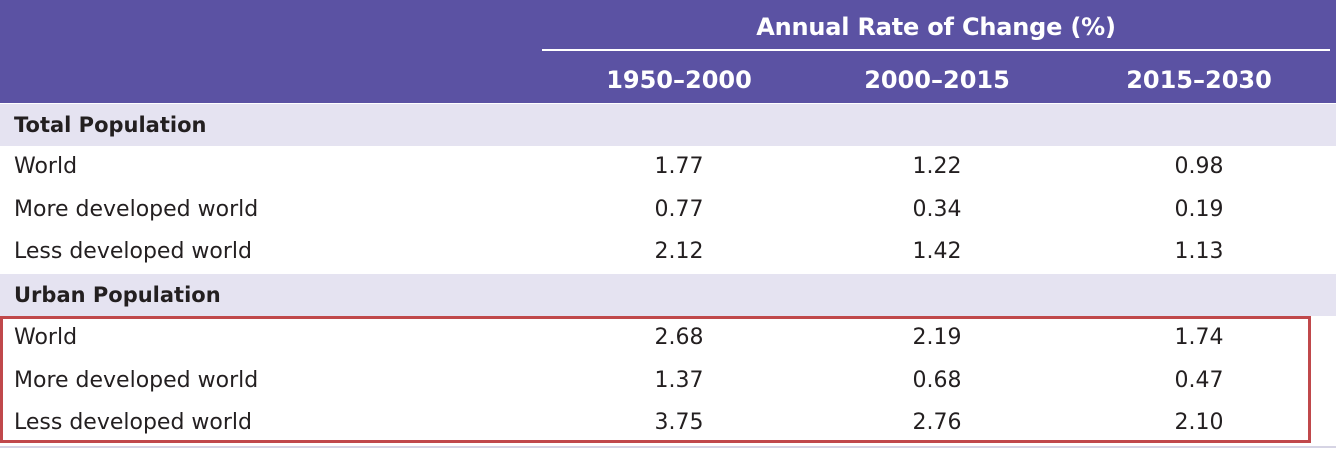 This screenshot has height=450, width=1336. What do you see at coordinates (679, 380) in the screenshot?
I see `table-cell: 1.37` at bounding box center [679, 380].